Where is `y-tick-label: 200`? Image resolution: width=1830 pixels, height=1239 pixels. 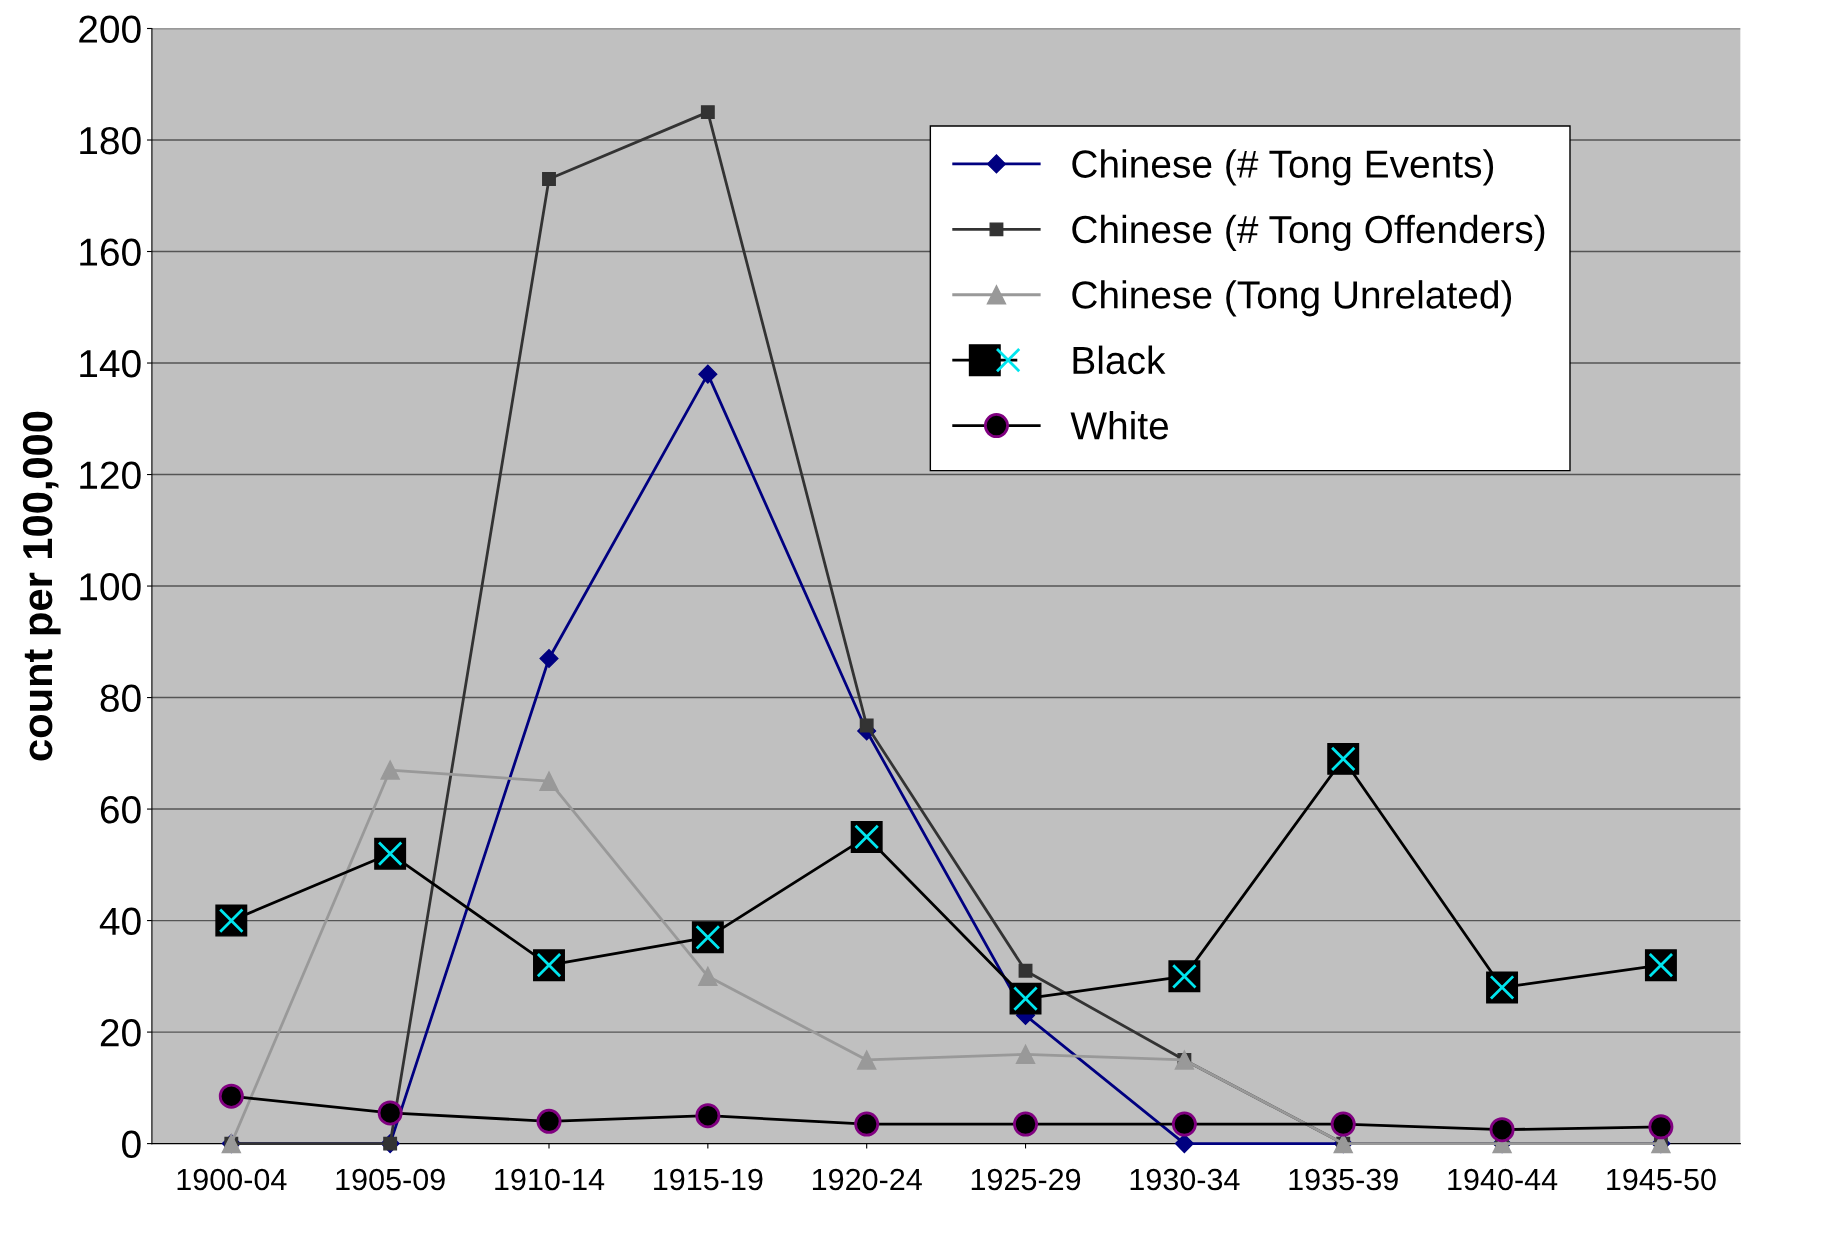 y-tick-label: 200 is located at coordinates (110, 29).